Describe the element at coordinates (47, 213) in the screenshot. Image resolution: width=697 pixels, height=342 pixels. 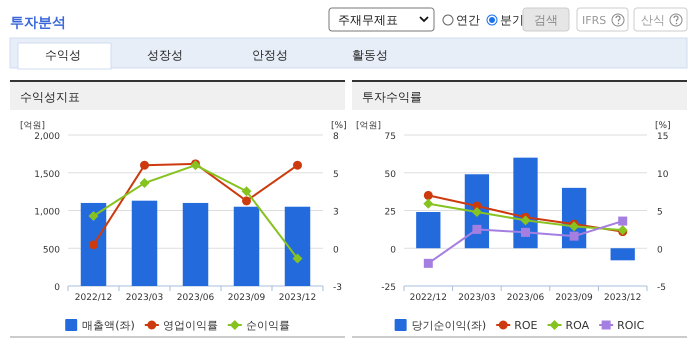
I see `y-tick-label: 1,000` at that location.